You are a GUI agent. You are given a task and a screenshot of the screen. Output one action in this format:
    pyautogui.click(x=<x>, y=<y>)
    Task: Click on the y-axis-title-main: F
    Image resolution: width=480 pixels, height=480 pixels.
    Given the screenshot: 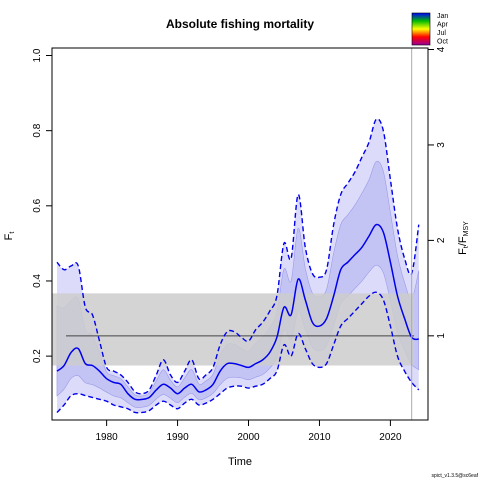 What is the action you would take?
    pyautogui.click(x=9, y=236)
    